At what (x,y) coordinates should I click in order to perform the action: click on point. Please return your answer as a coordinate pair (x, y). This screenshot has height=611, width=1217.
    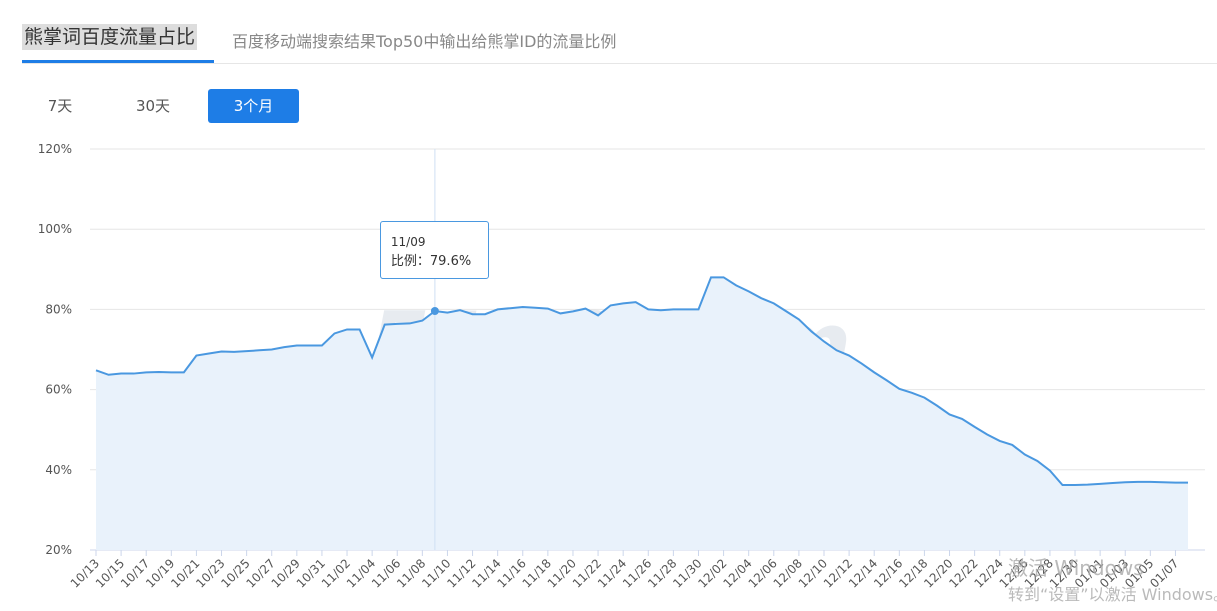
    Looking at the image, I should click on (434, 311).